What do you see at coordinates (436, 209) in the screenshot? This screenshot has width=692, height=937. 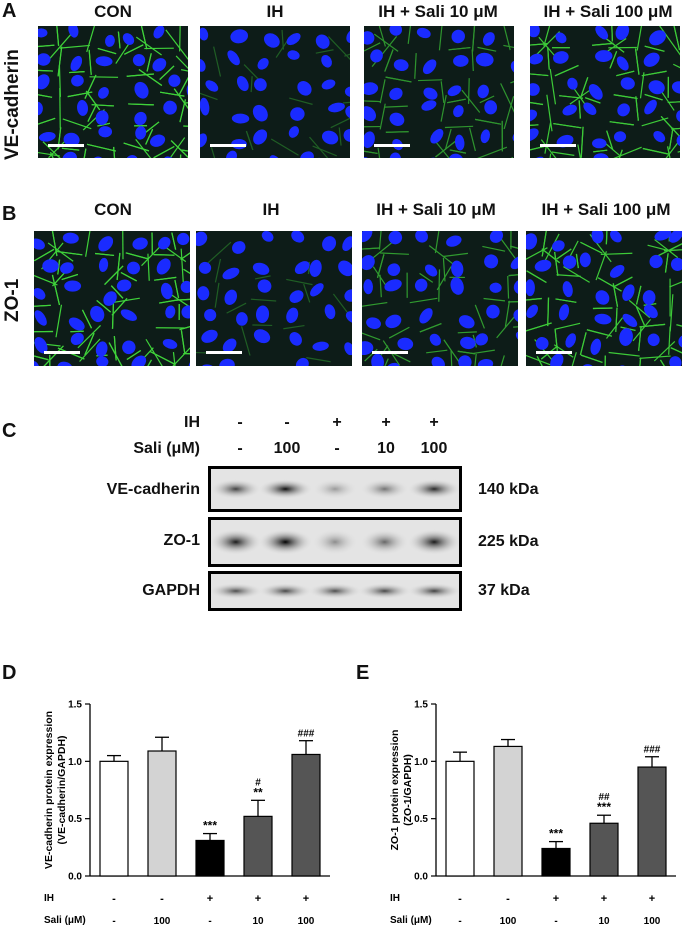 I see `title-b-ih-sali10: IH + Sali 10 μM` at bounding box center [436, 209].